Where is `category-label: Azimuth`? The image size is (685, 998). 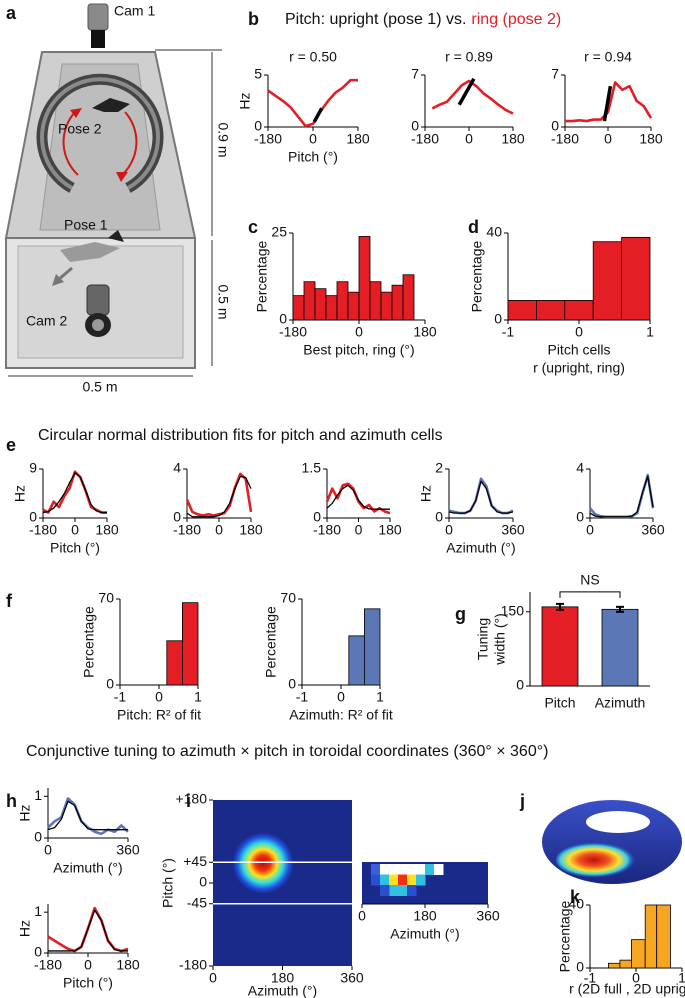
category-label: Azimuth is located at coordinates (620, 703).